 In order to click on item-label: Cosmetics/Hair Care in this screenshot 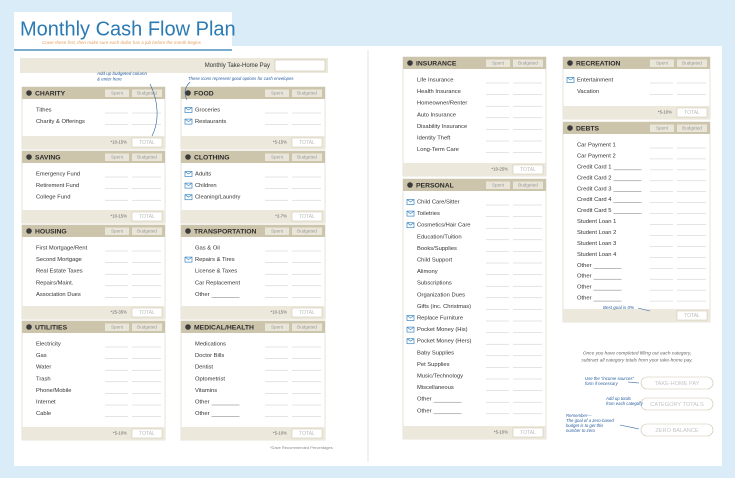, I will do `click(443, 226)`.